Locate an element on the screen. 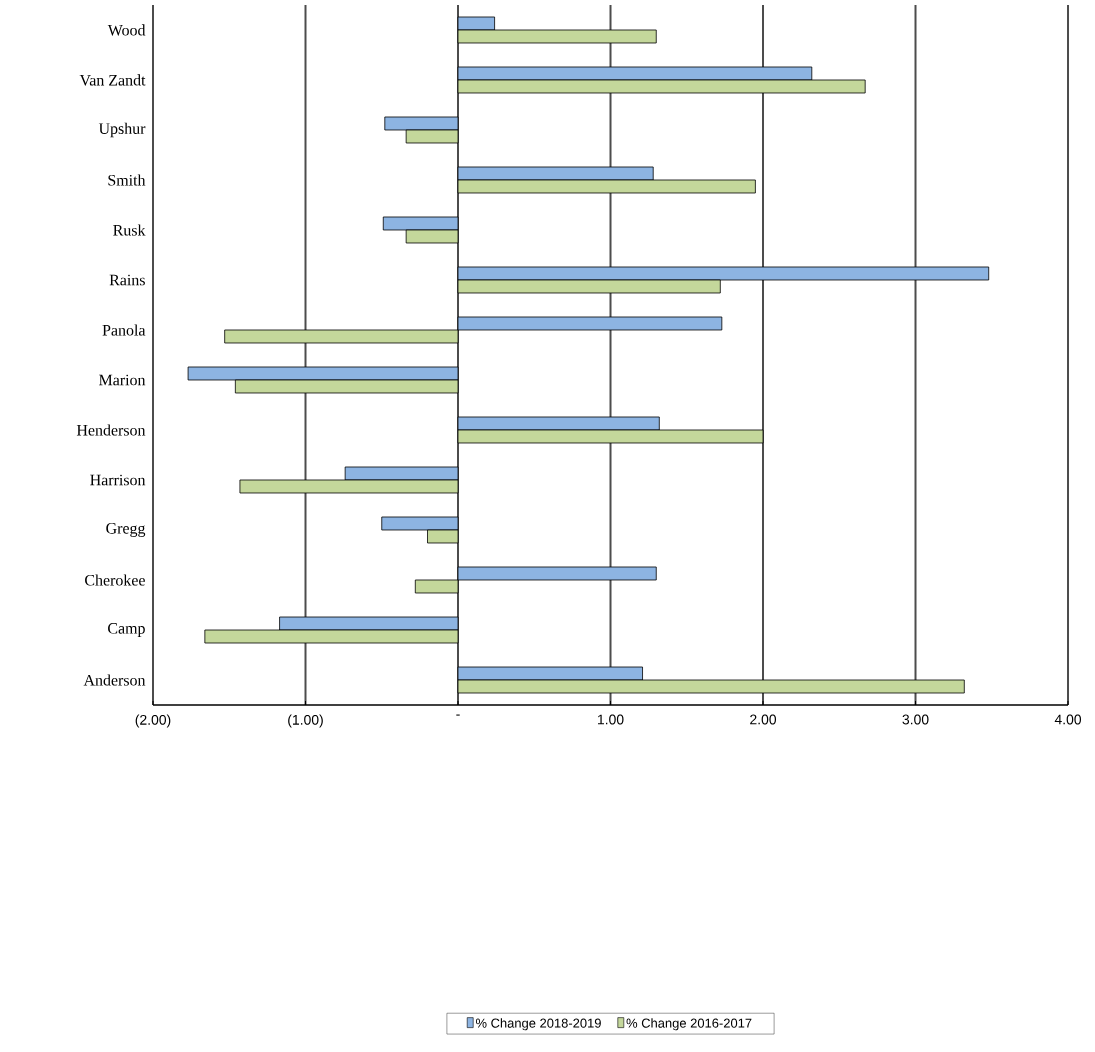 This screenshot has height=1052, width=1095. x-tick-label: 4.00 is located at coordinates (1068, 719).